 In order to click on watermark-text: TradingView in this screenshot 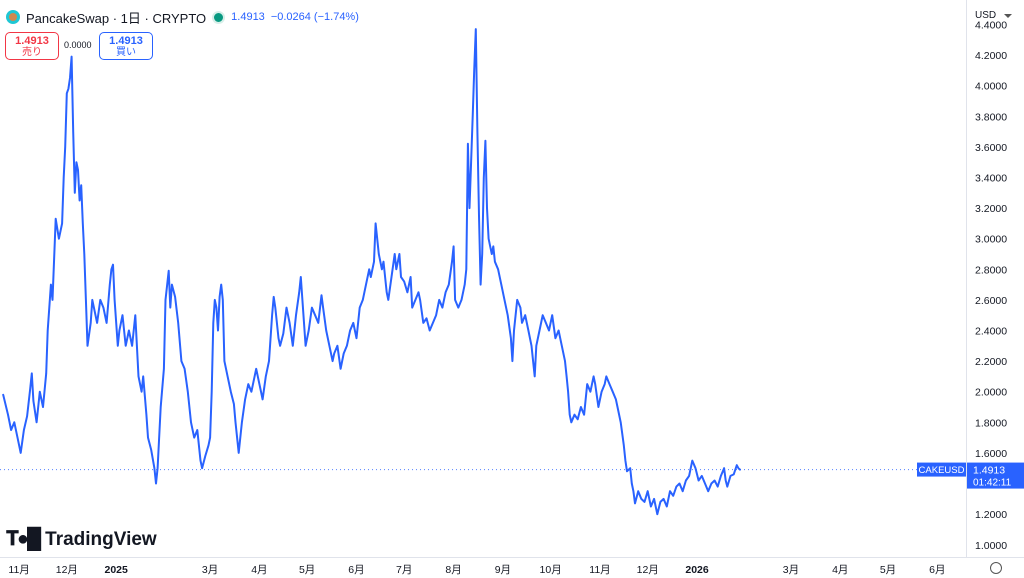, I will do `click(101, 539)`.